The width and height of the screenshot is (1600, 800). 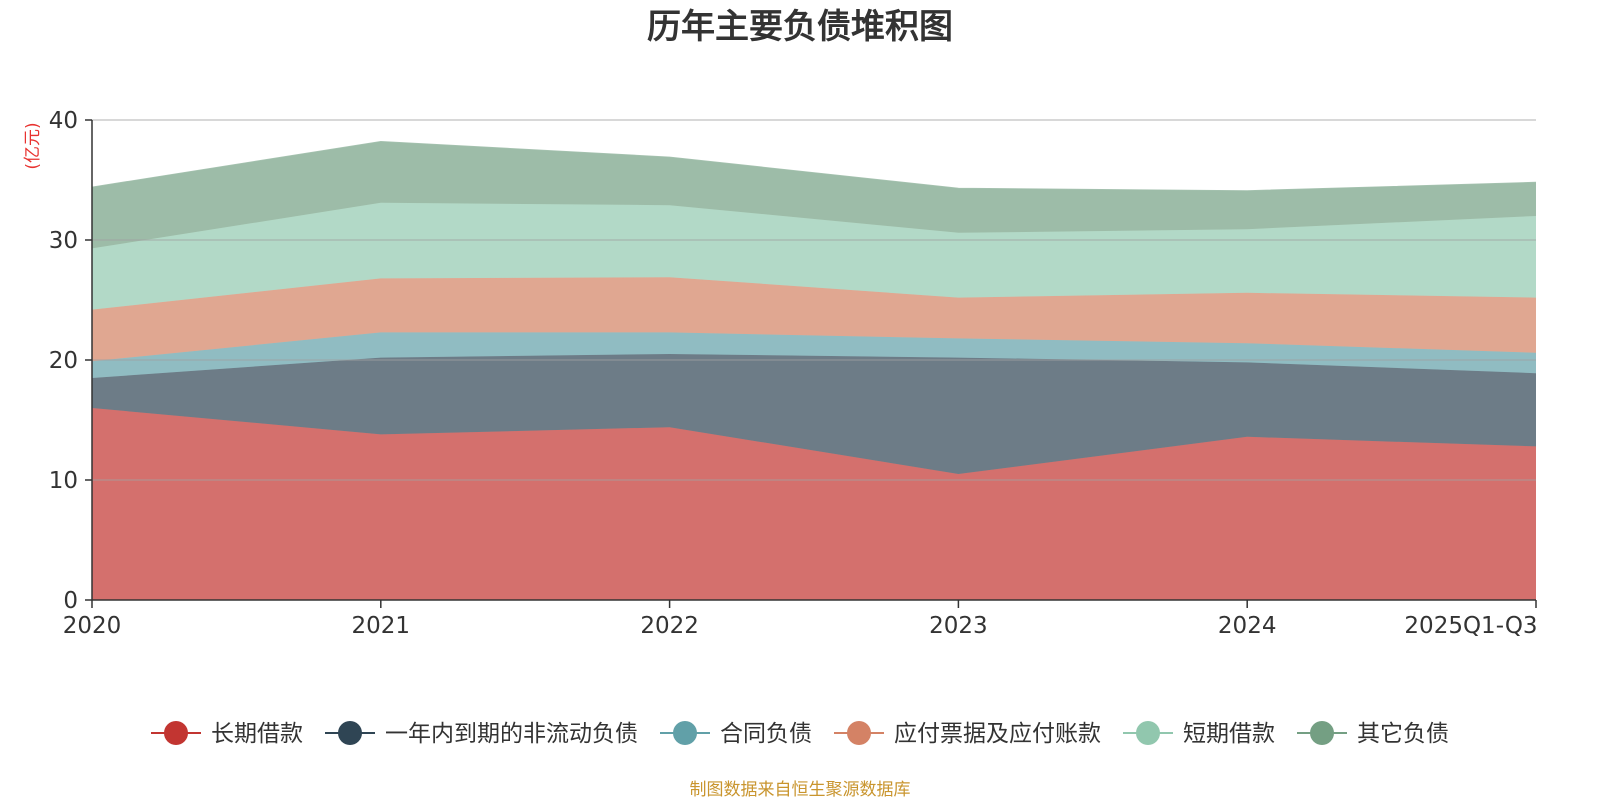 What do you see at coordinates (800, 27) in the screenshot?
I see `chart-title: 历年主要负债堆积图` at bounding box center [800, 27].